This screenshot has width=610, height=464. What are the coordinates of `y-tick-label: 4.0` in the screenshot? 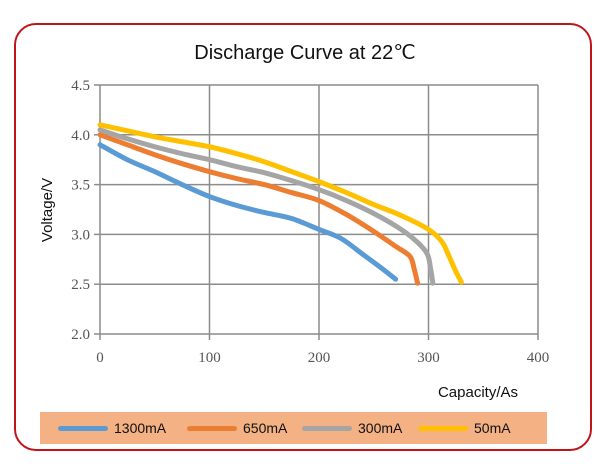 It's located at (80, 136).